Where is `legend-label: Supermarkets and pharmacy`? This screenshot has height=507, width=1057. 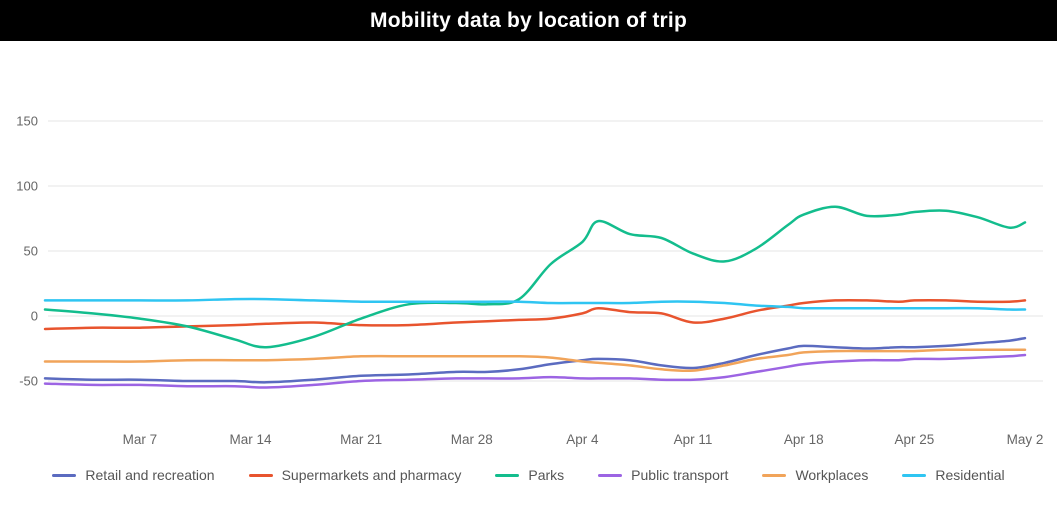 legend-label: Supermarkets and pharmacy is located at coordinates (371, 475).